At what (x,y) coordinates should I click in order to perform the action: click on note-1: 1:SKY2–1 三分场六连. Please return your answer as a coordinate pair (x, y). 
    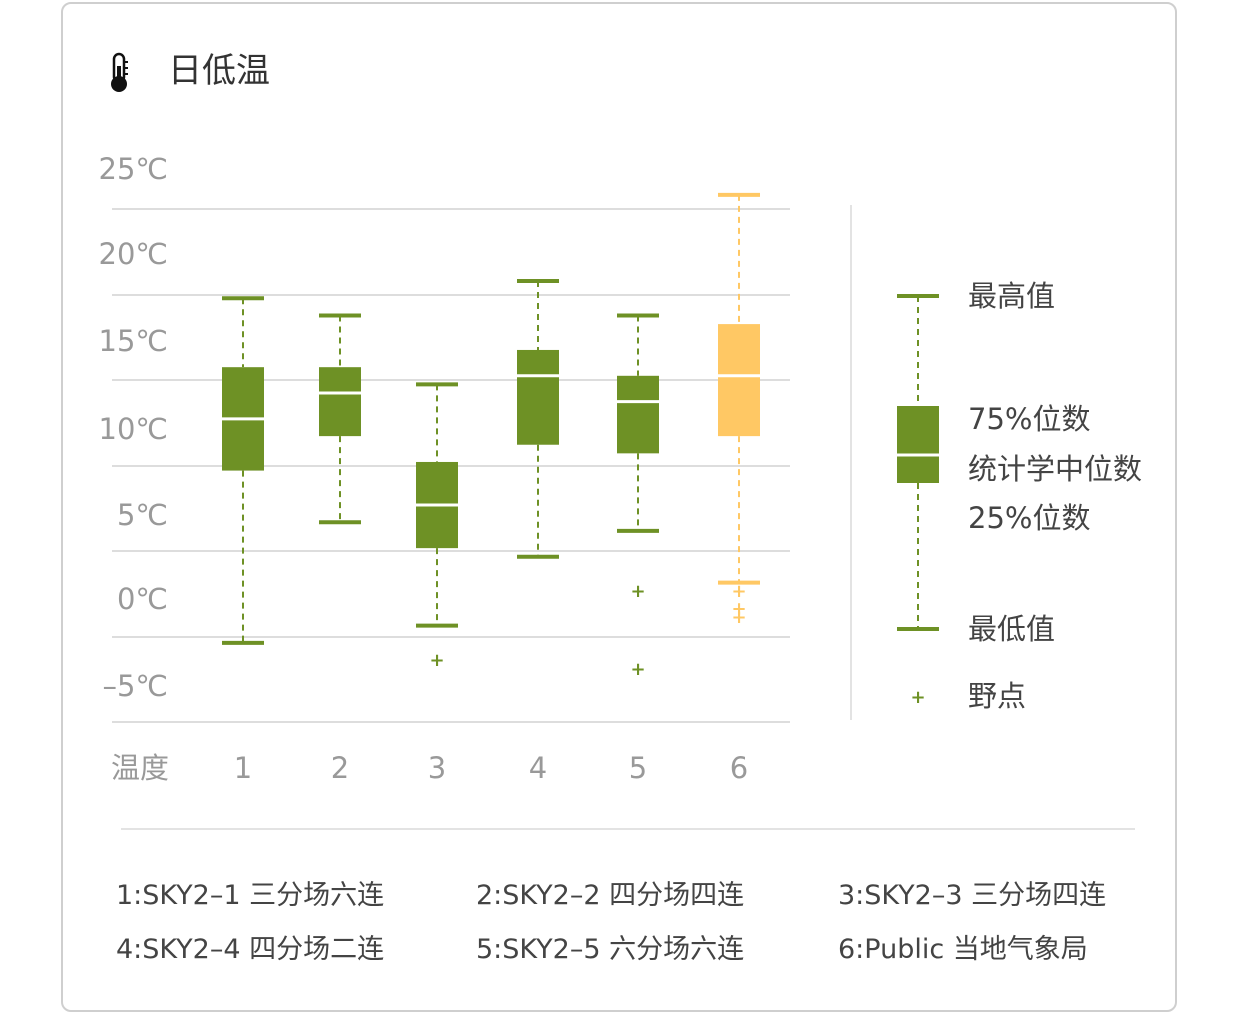
    Looking at the image, I should click on (250, 895).